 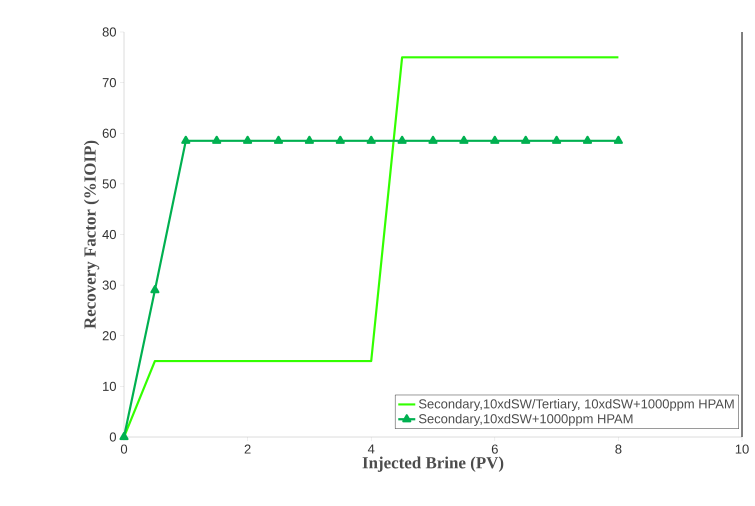 What do you see at coordinates (109, 133) in the screenshot?
I see `y-tick-label: 60` at bounding box center [109, 133].